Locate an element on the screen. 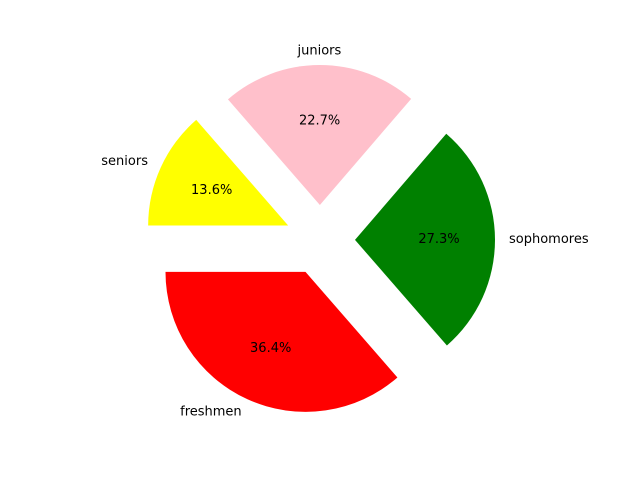 The height and width of the screenshot is (480, 640). pie-slice-seniors is located at coordinates (218, 172).